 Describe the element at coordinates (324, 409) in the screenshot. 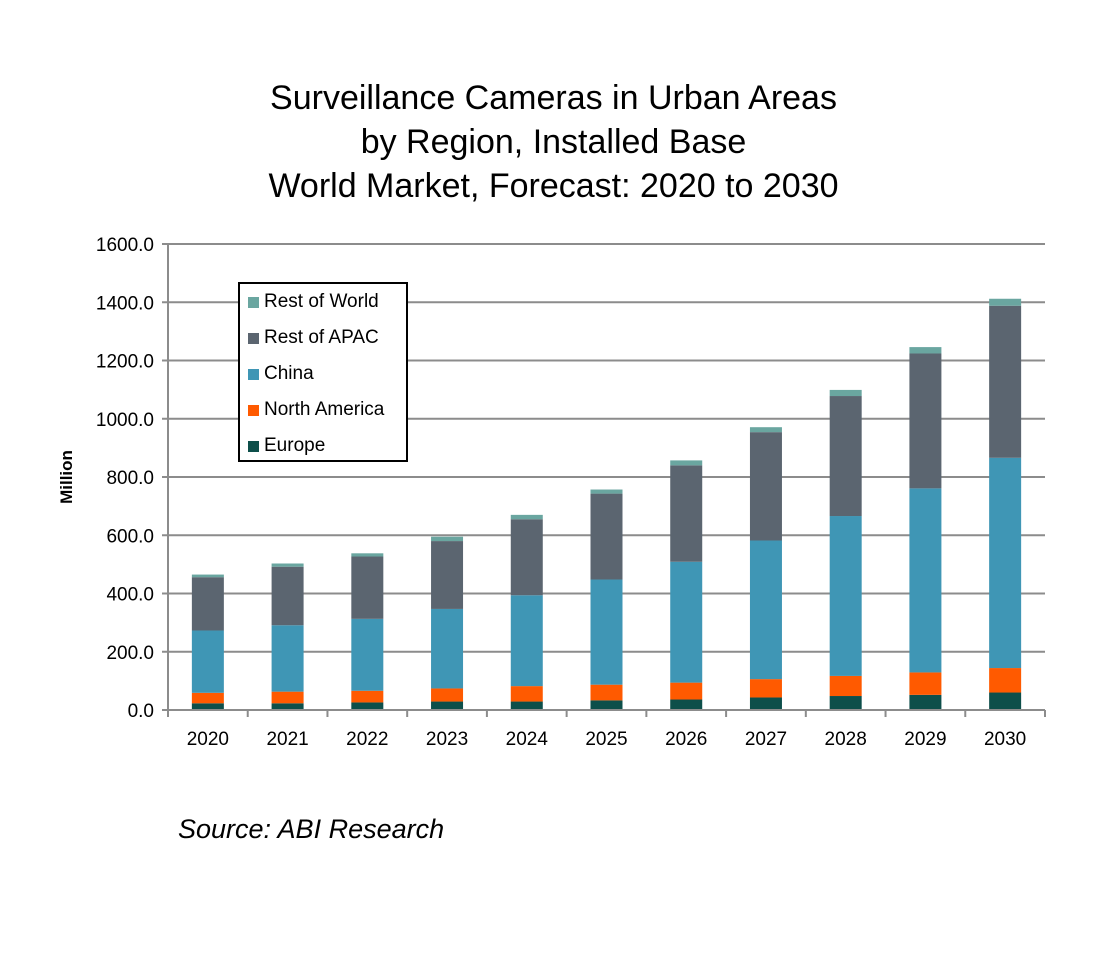

I see `legend-label: North America` at that location.